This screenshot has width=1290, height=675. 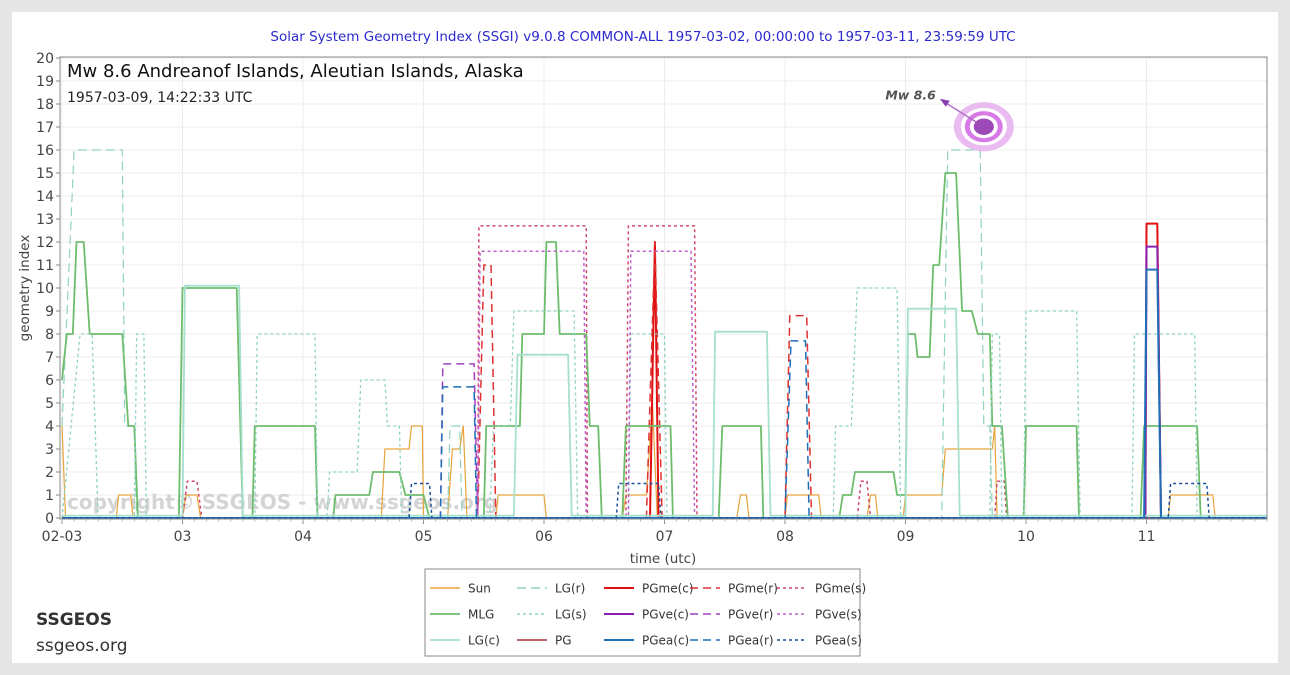 What do you see at coordinates (751, 641) in the screenshot?
I see `legend-label: PGea(r)` at bounding box center [751, 641].